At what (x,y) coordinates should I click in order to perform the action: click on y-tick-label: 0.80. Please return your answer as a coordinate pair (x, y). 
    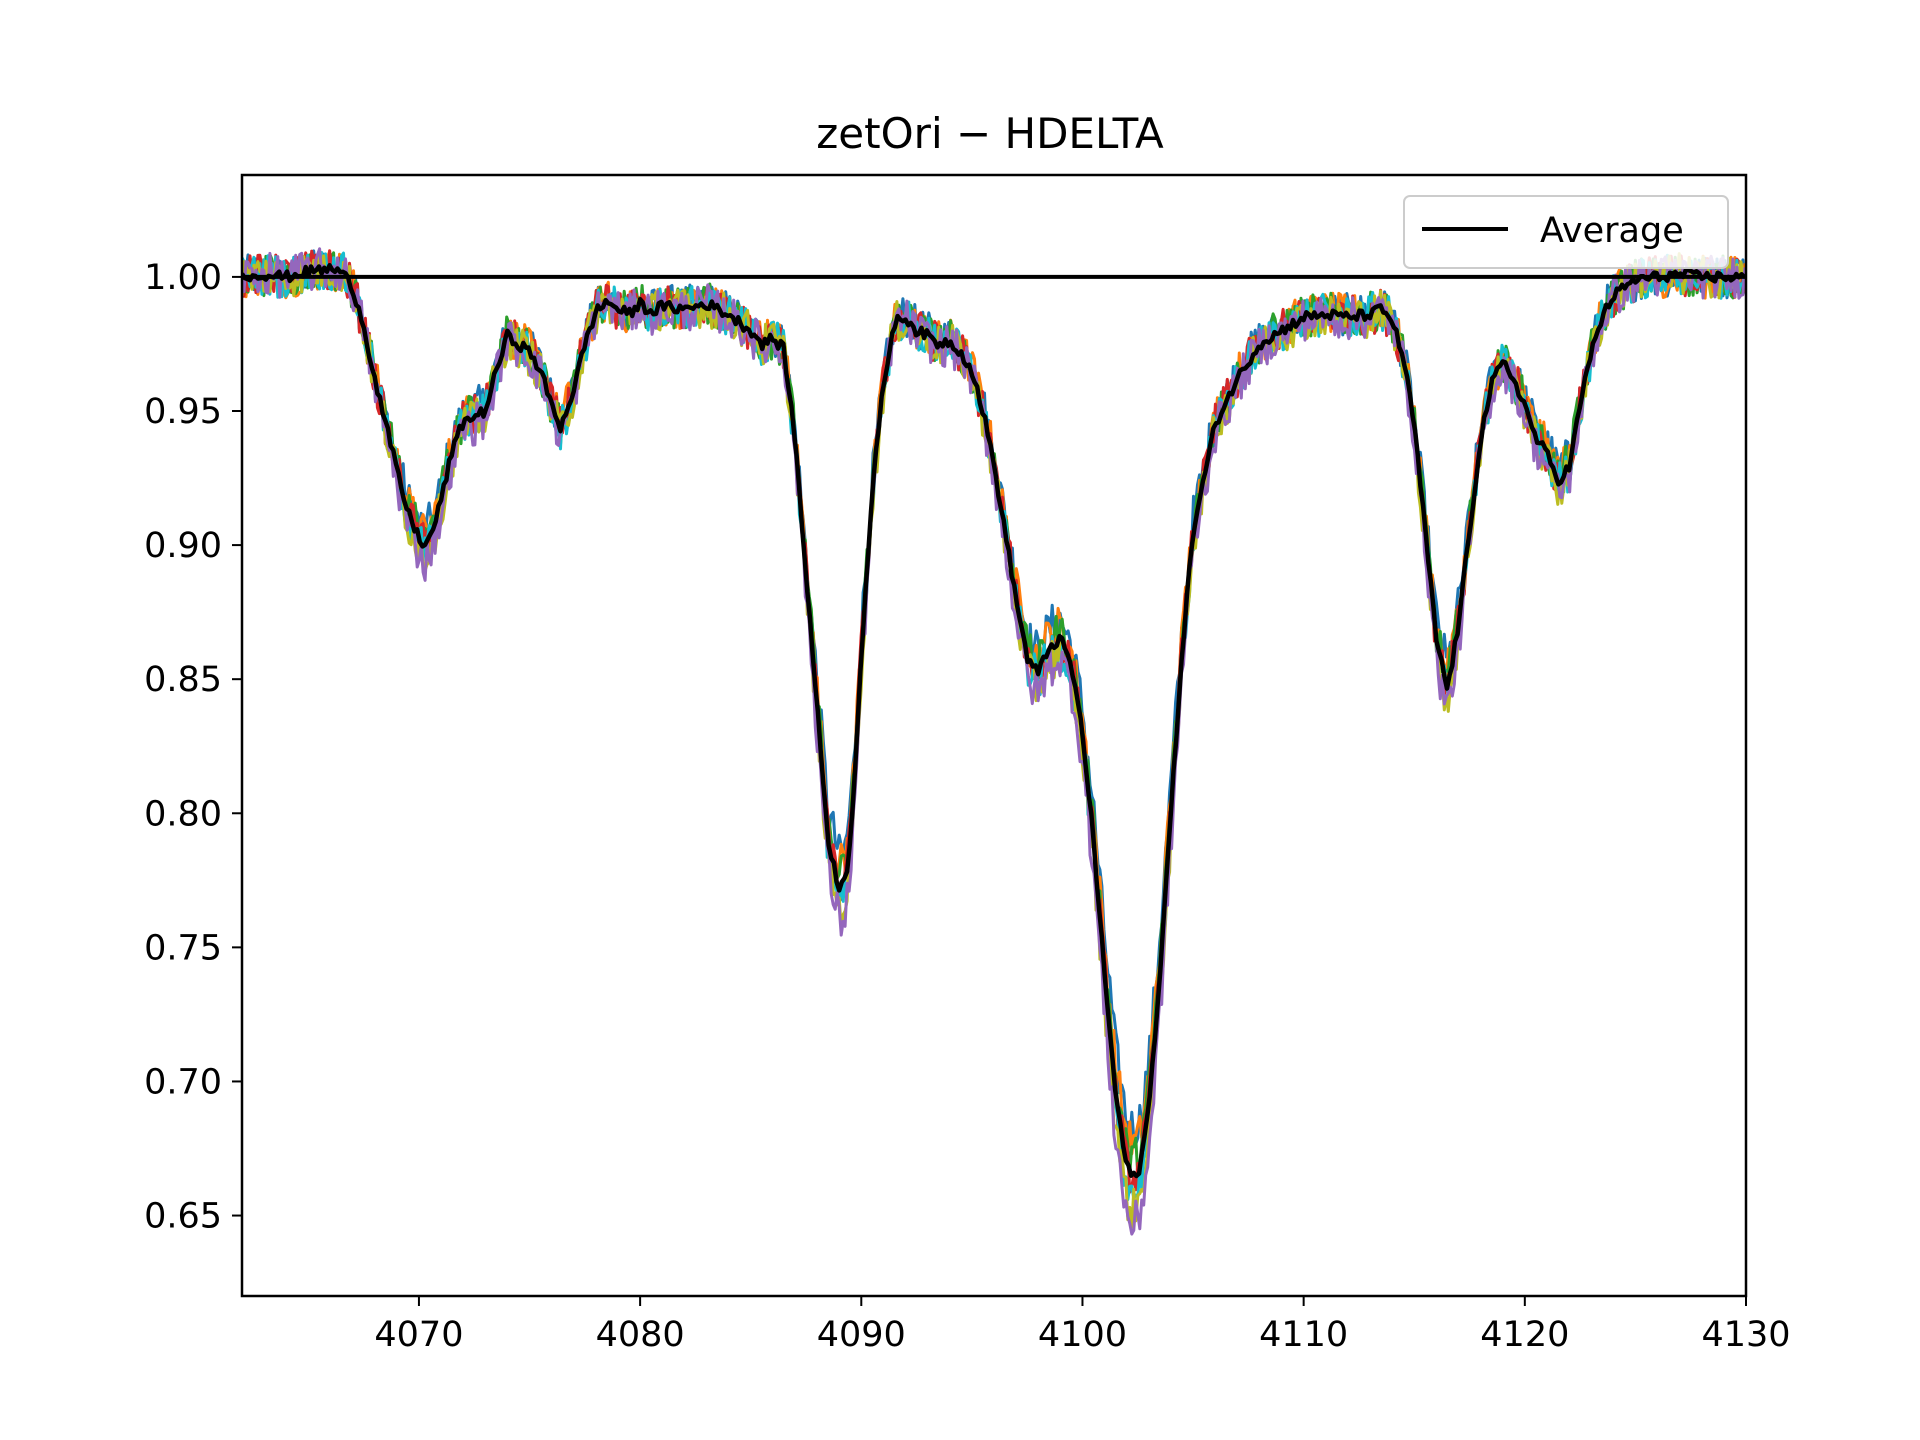
    Looking at the image, I should click on (183, 814).